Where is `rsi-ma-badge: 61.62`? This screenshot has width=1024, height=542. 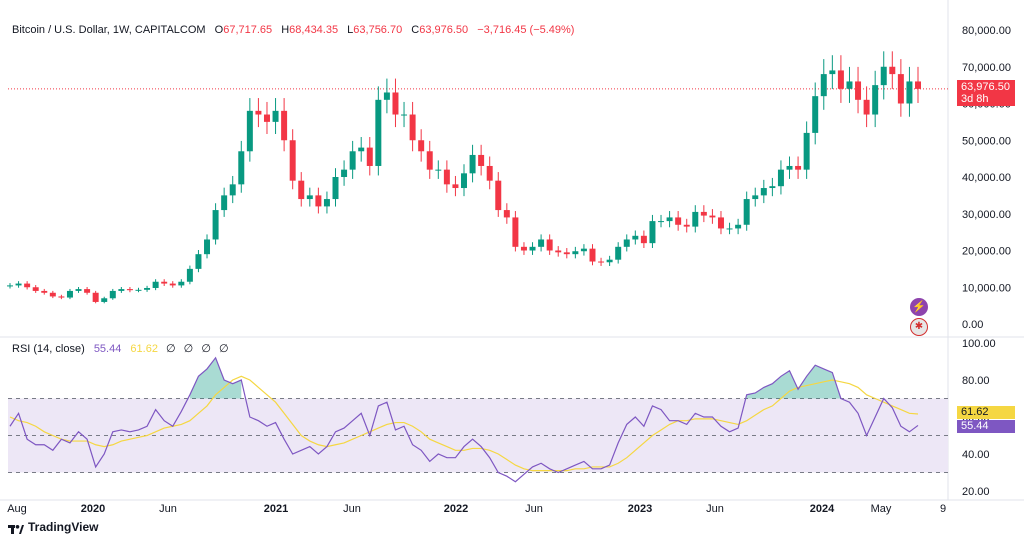
rsi-ma-badge: 61.62 is located at coordinates (986, 412).